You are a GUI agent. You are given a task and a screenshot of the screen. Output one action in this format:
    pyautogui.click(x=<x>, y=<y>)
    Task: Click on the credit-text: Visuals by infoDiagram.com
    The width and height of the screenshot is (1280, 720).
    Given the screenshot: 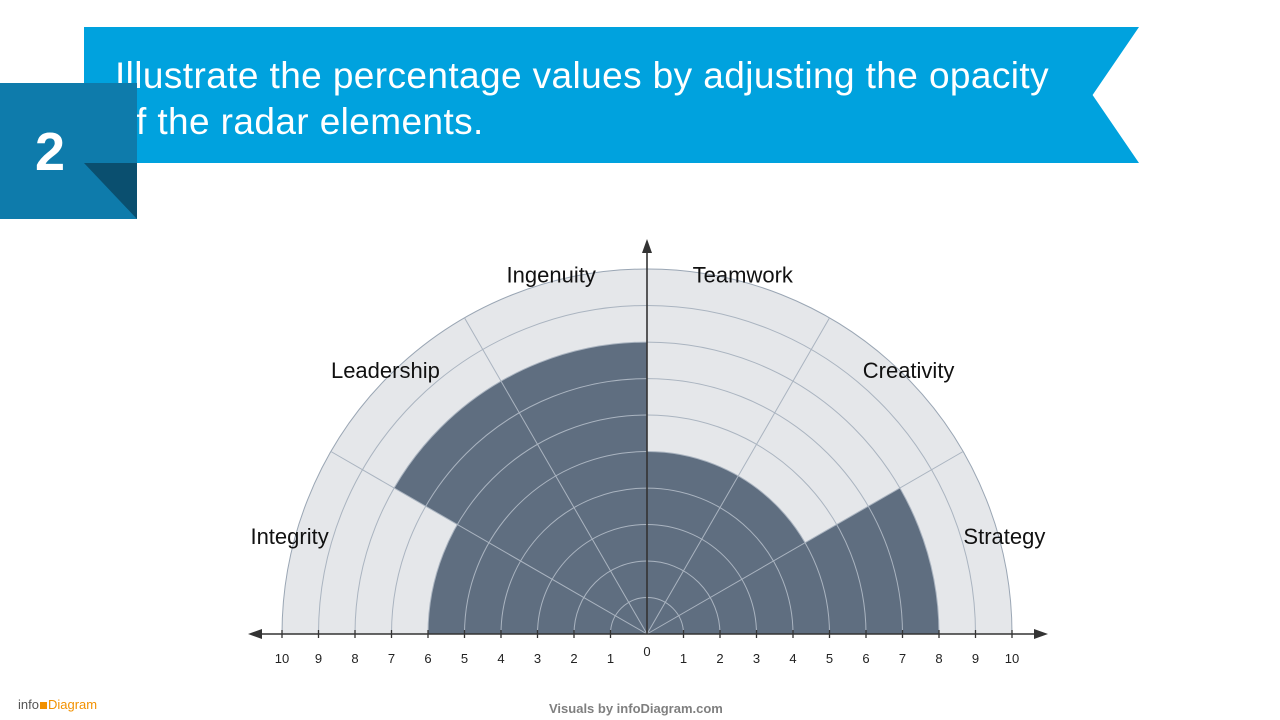 What is the action you would take?
    pyautogui.click(x=636, y=708)
    